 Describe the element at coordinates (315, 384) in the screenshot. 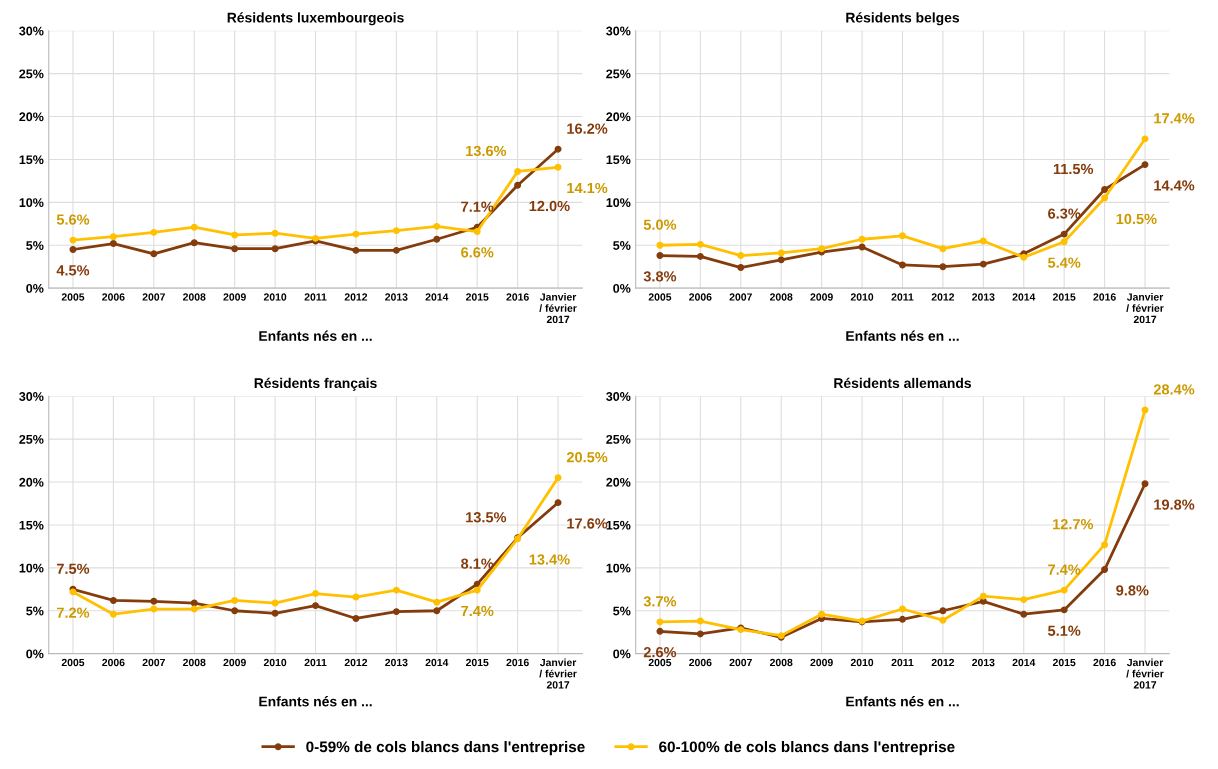

I see `chart-title: Résidents français` at that location.